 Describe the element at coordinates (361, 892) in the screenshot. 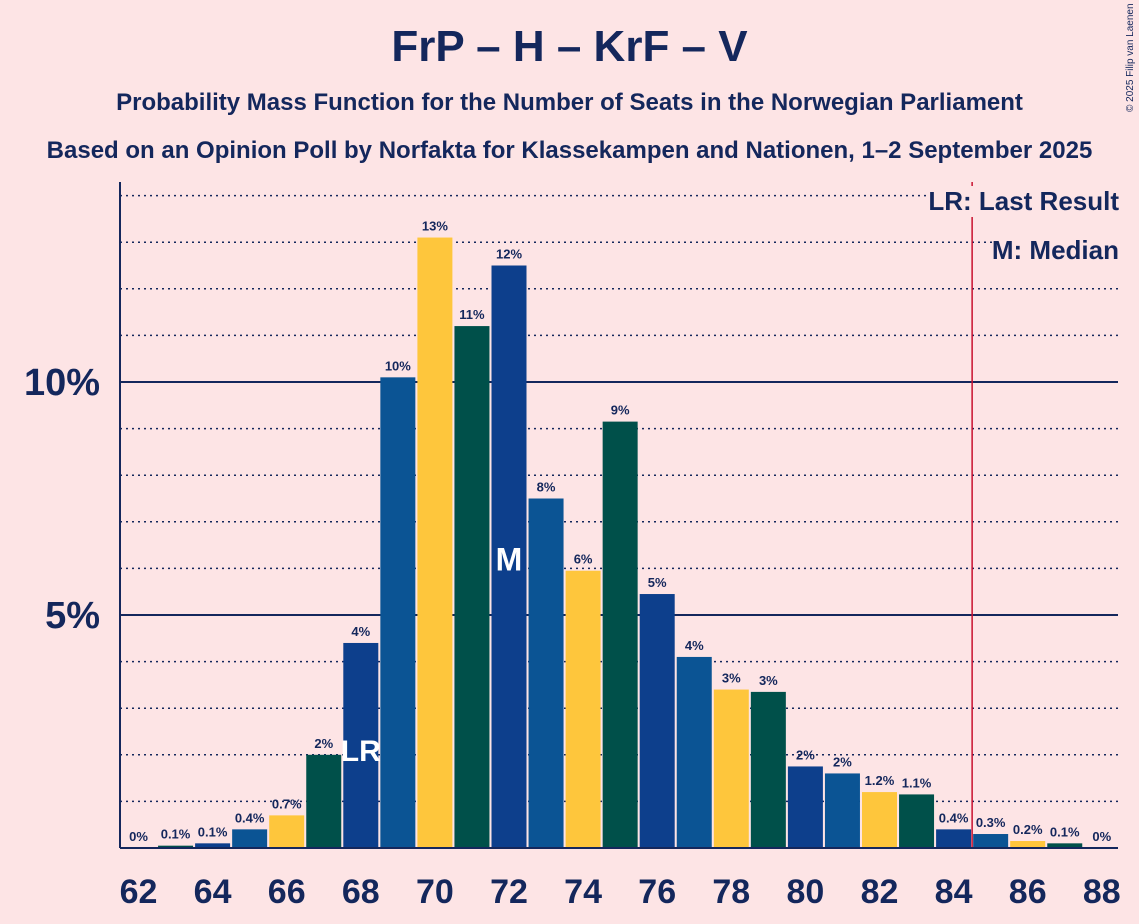

I see `x-tick-label: 68` at that location.